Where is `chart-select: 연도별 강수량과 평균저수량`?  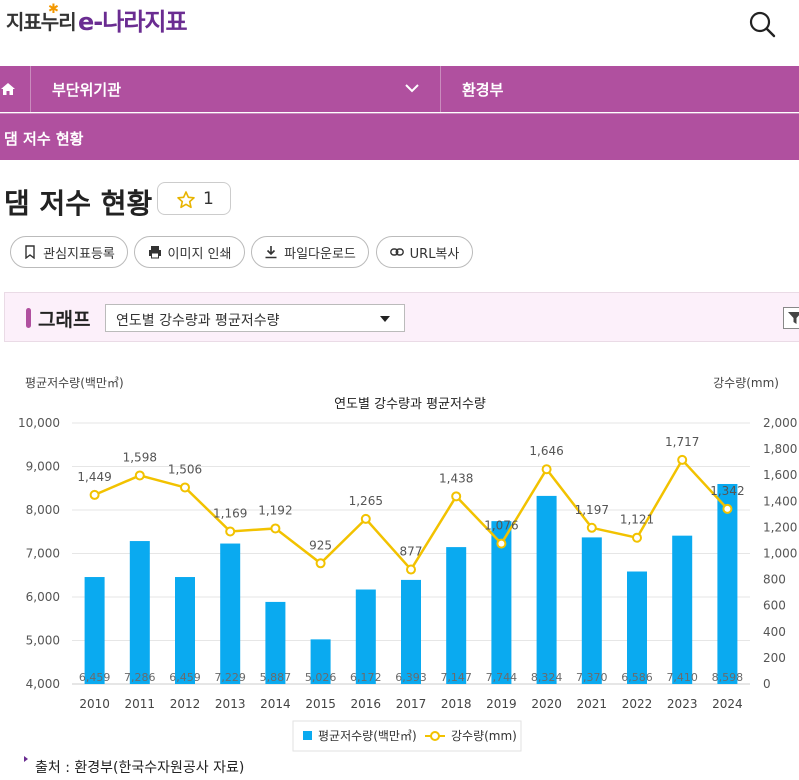
chart-select: 연도별 강수량과 평균저수량 is located at coordinates (255, 318).